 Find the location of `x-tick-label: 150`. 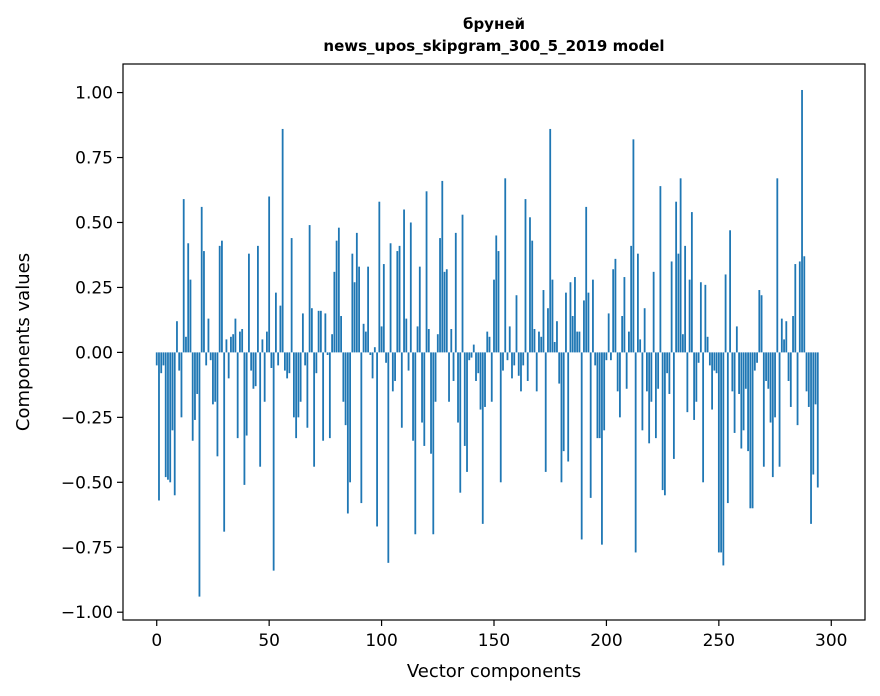

x-tick-label: 150 is located at coordinates (494, 641).